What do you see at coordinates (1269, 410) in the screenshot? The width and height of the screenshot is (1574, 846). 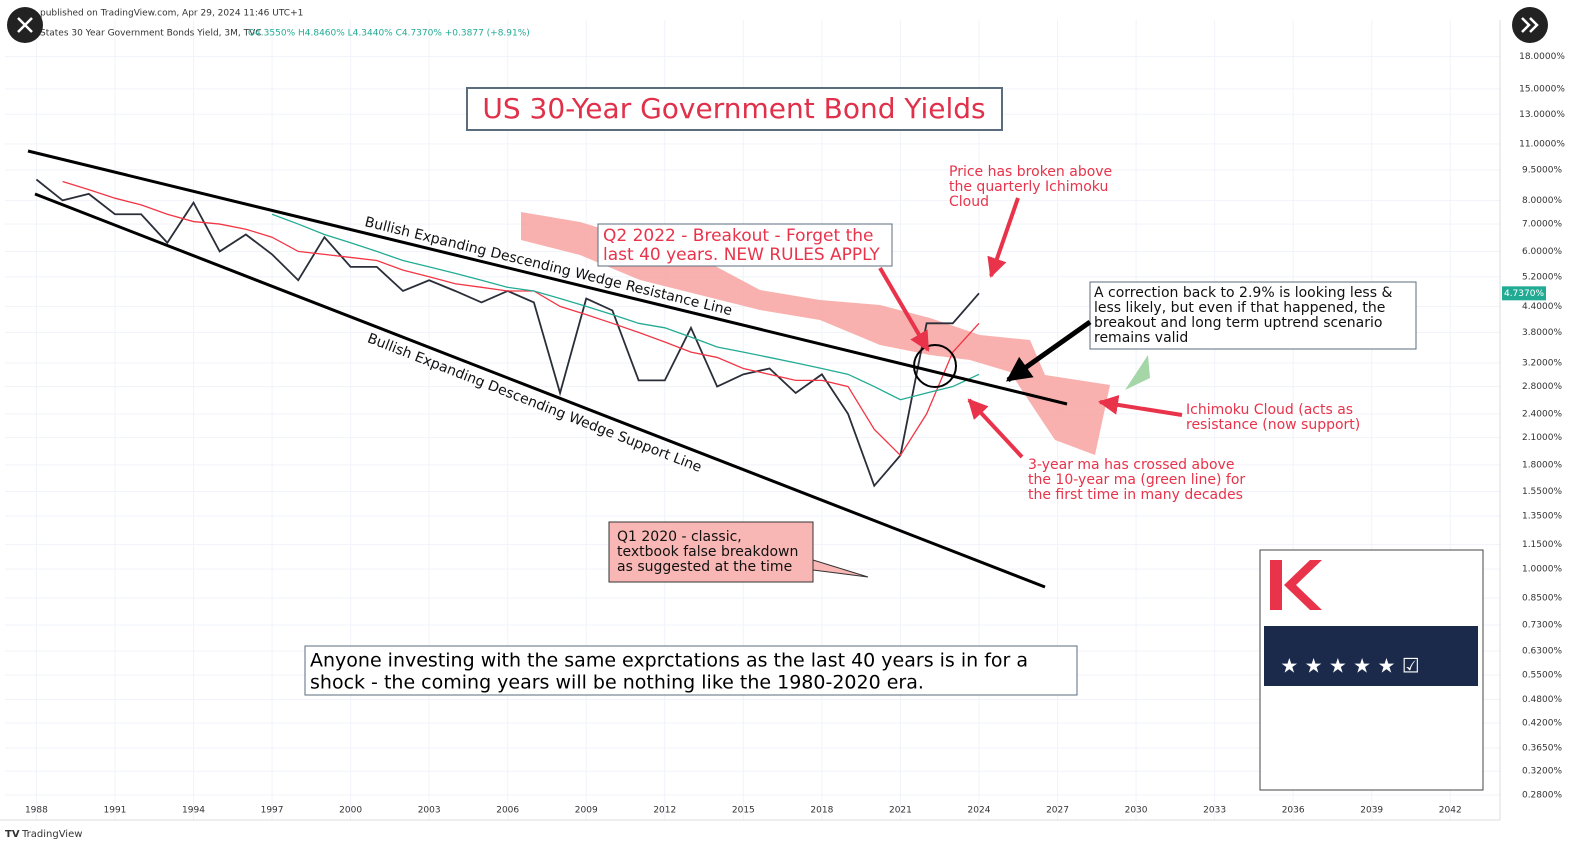 I see `annotation-line: Ichimoku Cloud (acts as` at bounding box center [1269, 410].